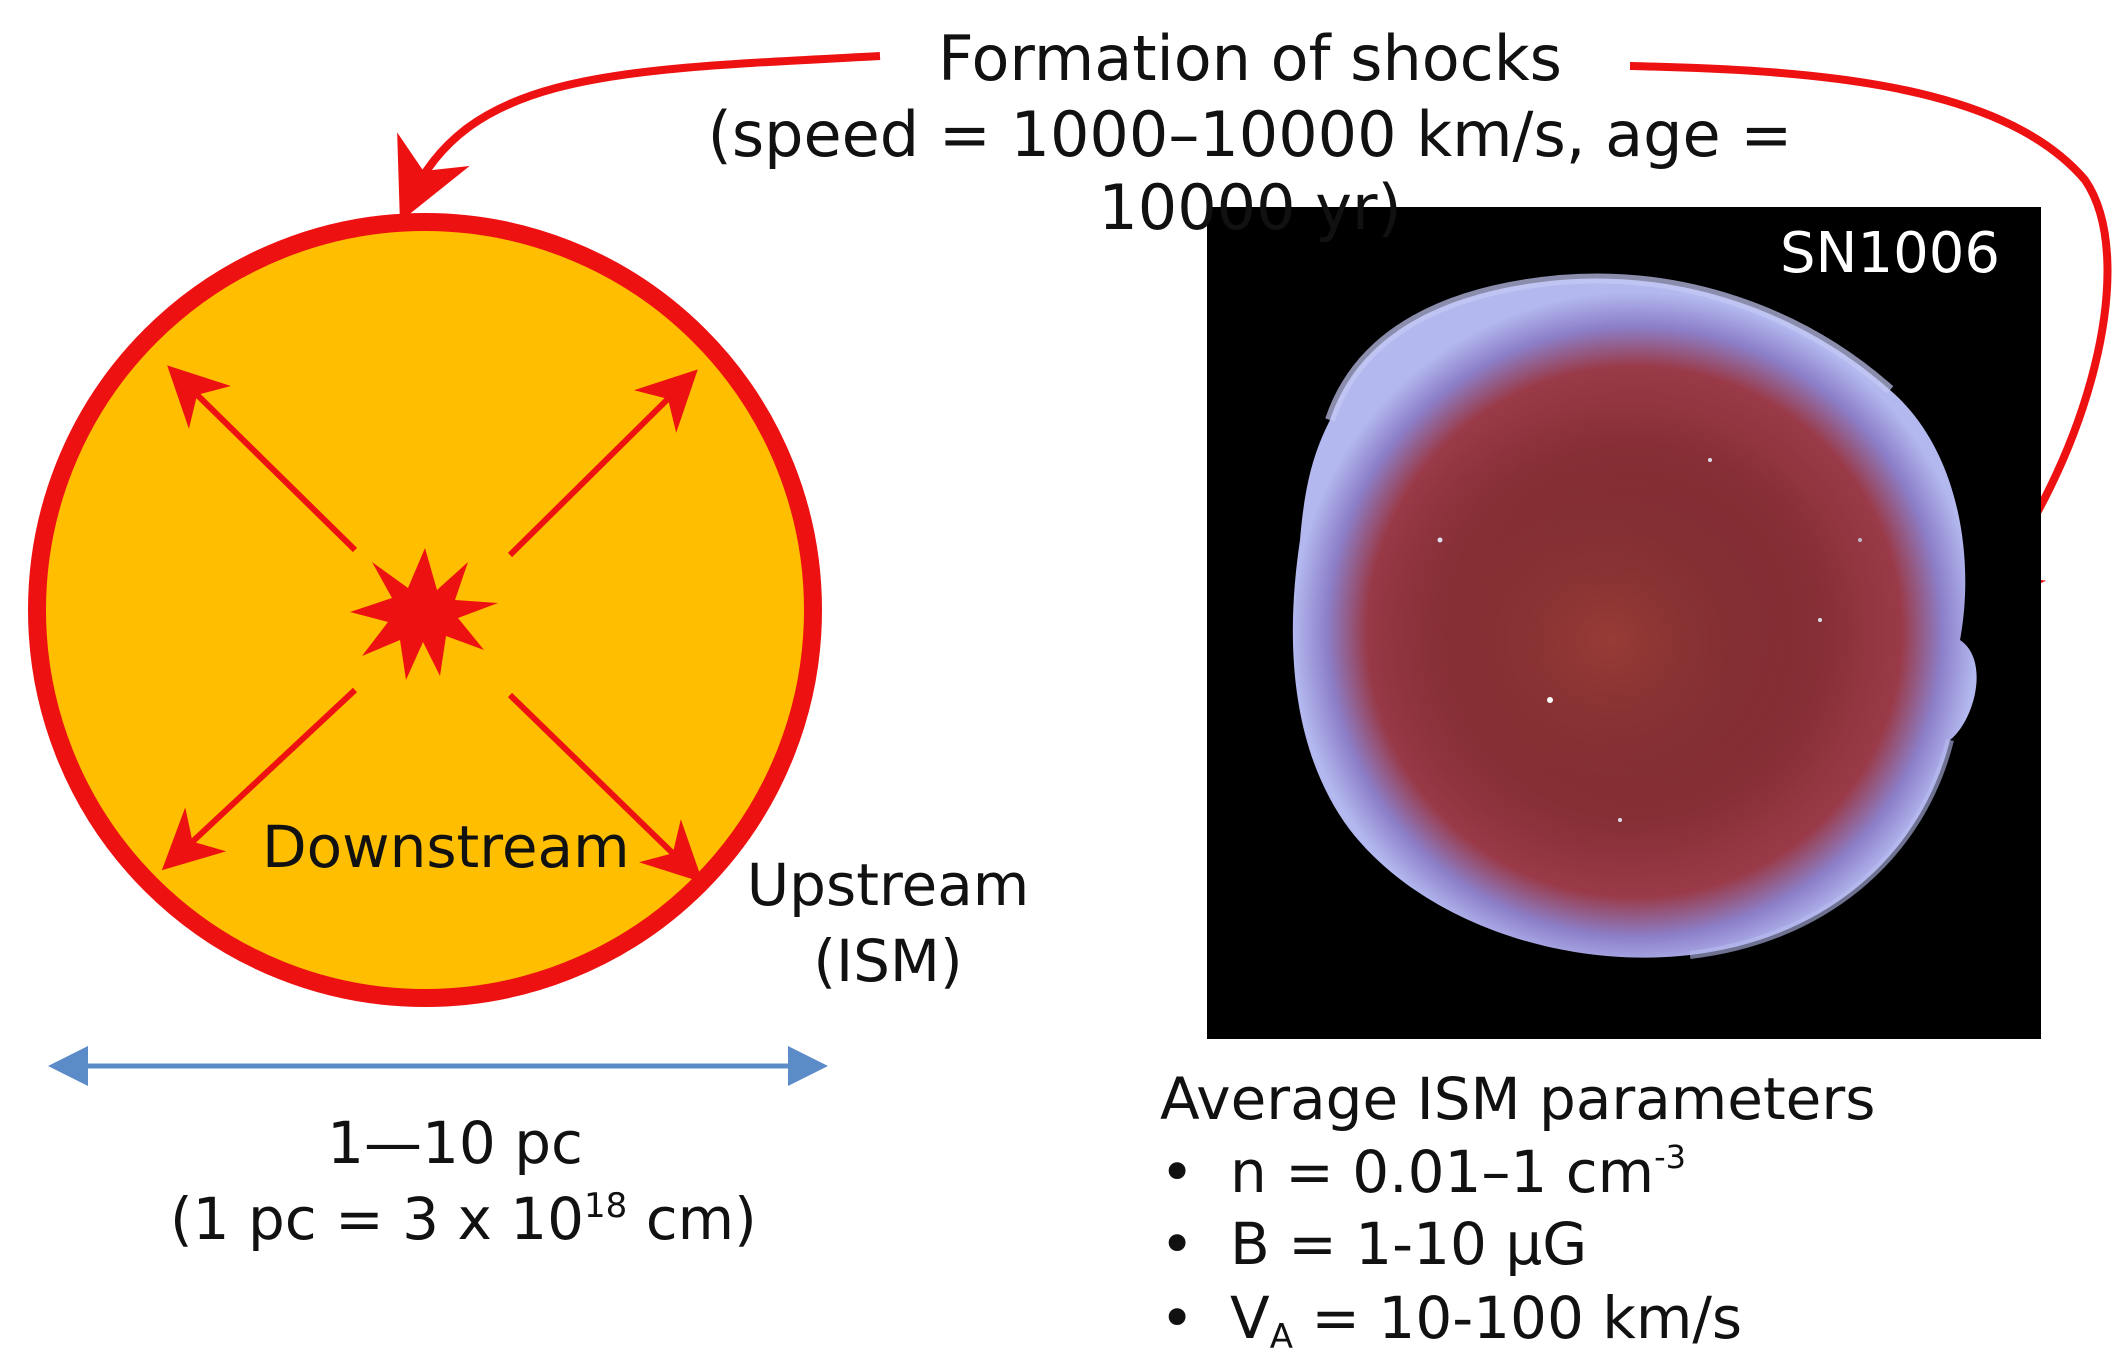  What do you see at coordinates (1670, 1157) in the screenshot?
I see `density-exponent: -3` at bounding box center [1670, 1157].